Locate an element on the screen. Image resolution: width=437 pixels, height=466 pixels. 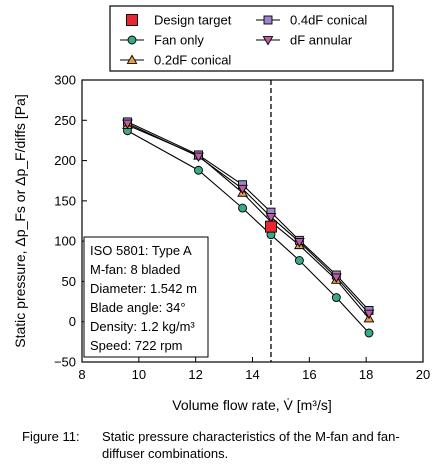
x-axis-title: Volume flow rate, V̇ [m³/s] is located at coordinates (252, 405).